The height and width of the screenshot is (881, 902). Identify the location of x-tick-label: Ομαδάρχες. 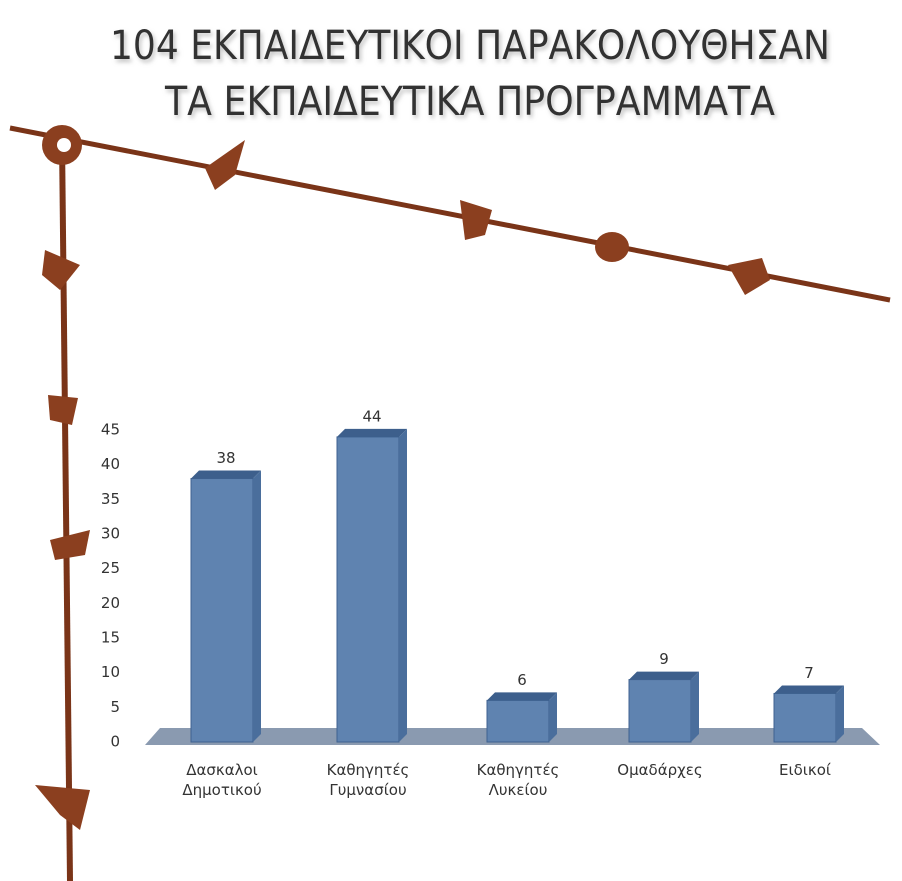
(660, 770).